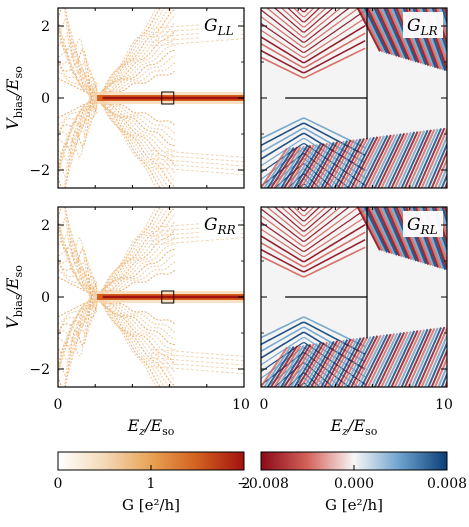 The height and width of the screenshot is (527, 469). Describe the element at coordinates (263, 484) in the screenshot. I see `colorbar-tick-label: −0.008` at that location.